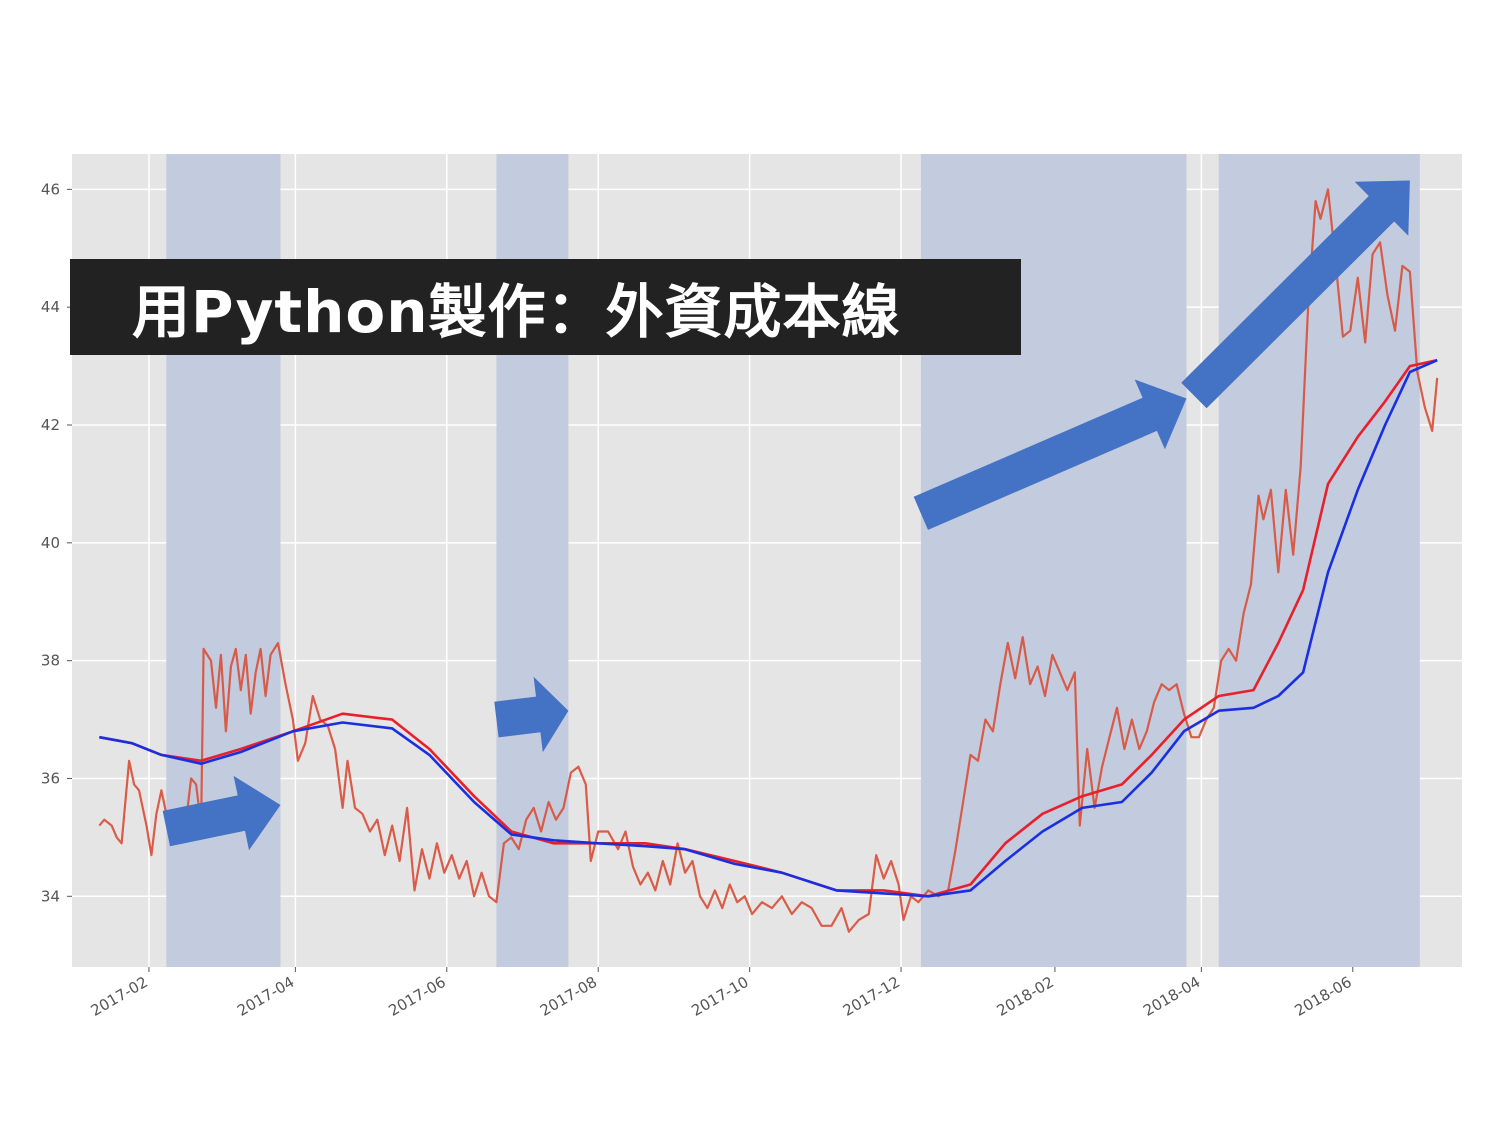 This screenshot has width=1500, height=1122. Describe the element at coordinates (1322, 996) in the screenshot. I see `x-tick-label: 2018-06` at that location.